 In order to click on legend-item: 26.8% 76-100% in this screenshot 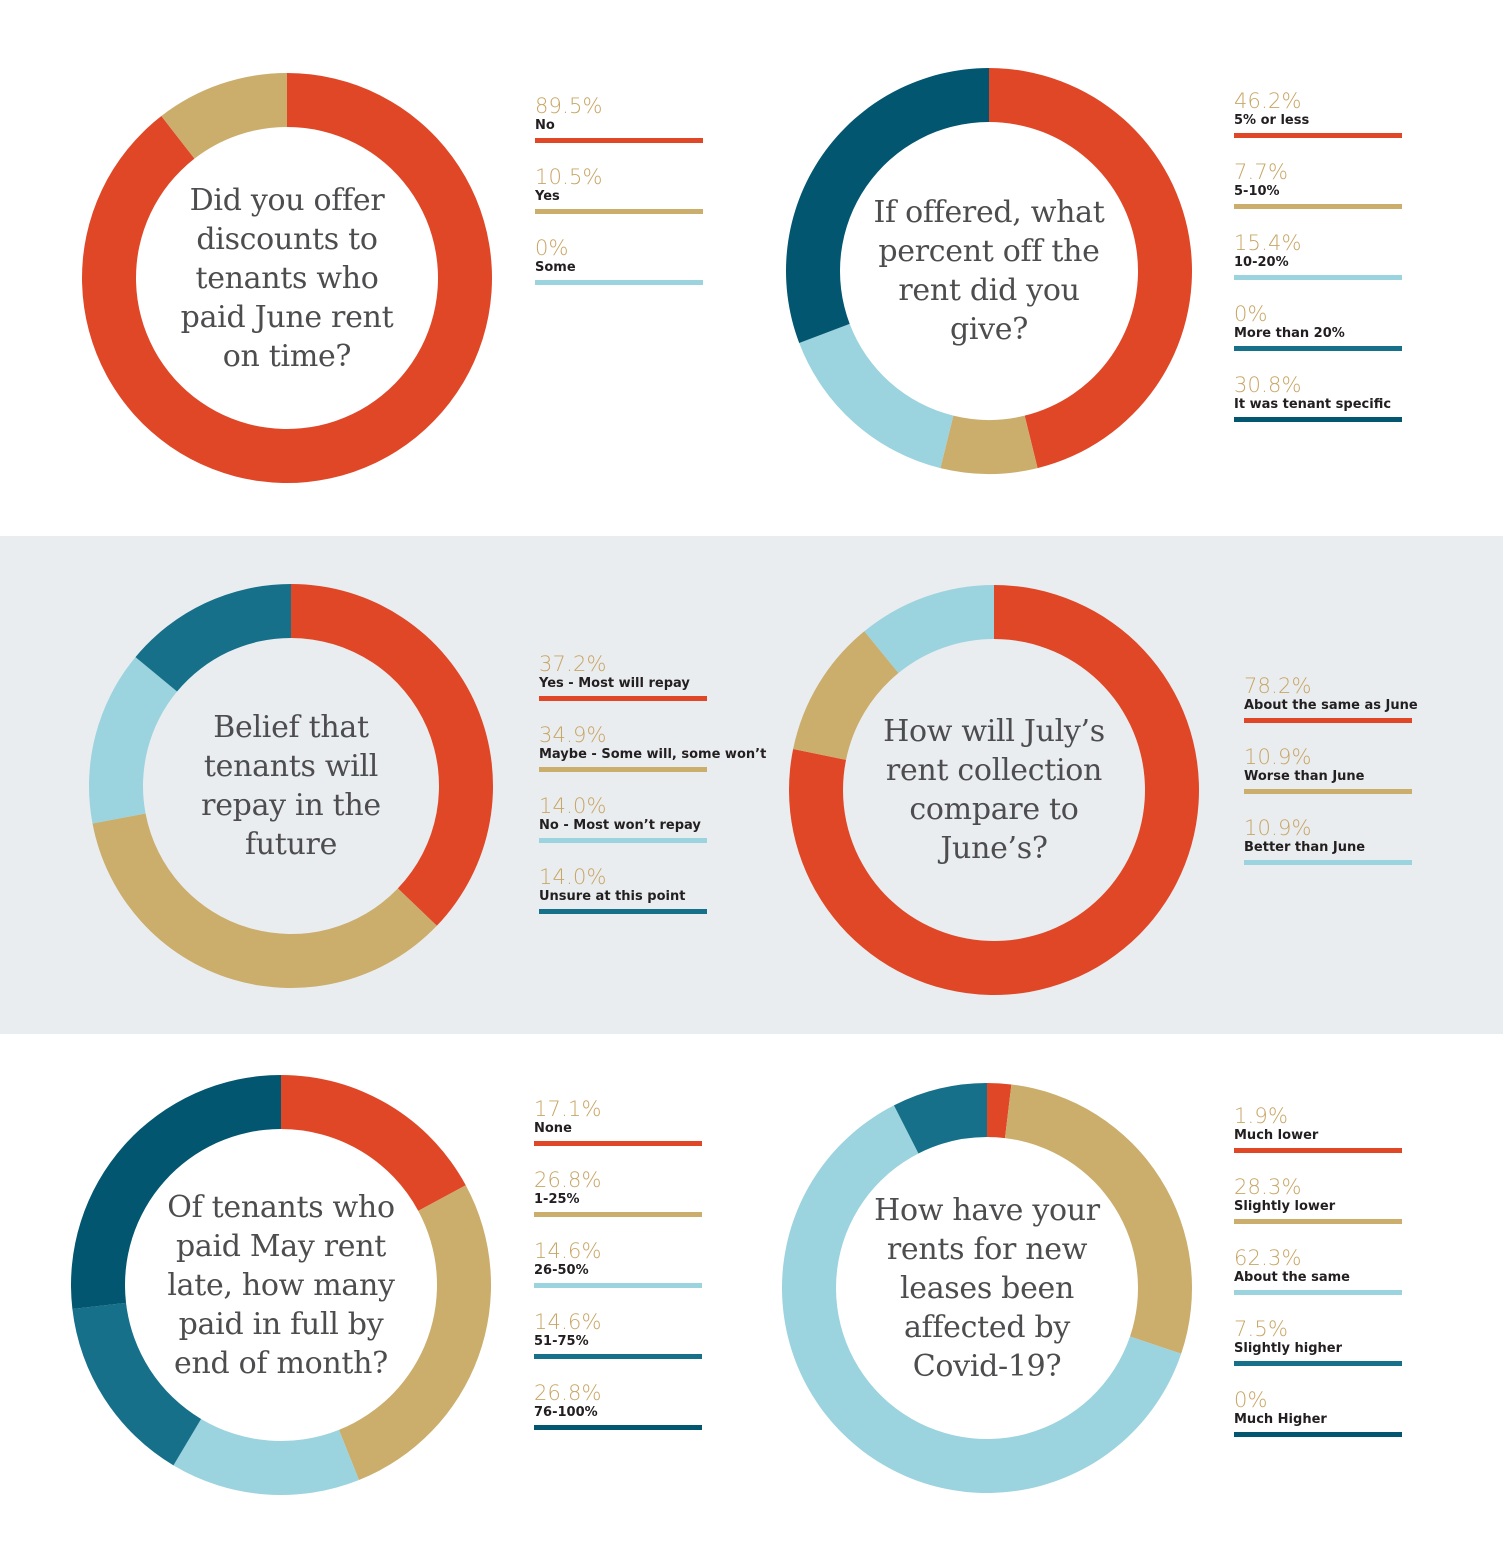, I will do `click(649, 1416)`.